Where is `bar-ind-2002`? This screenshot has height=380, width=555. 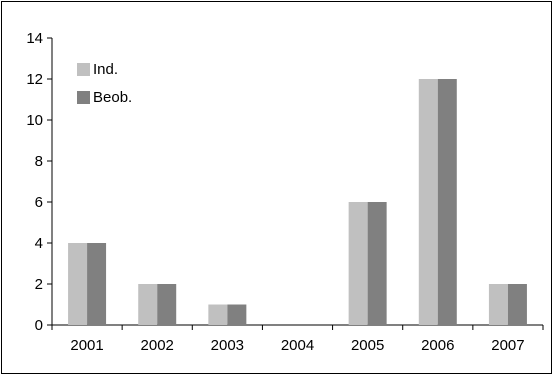
bar-ind-2002 is located at coordinates (148, 304).